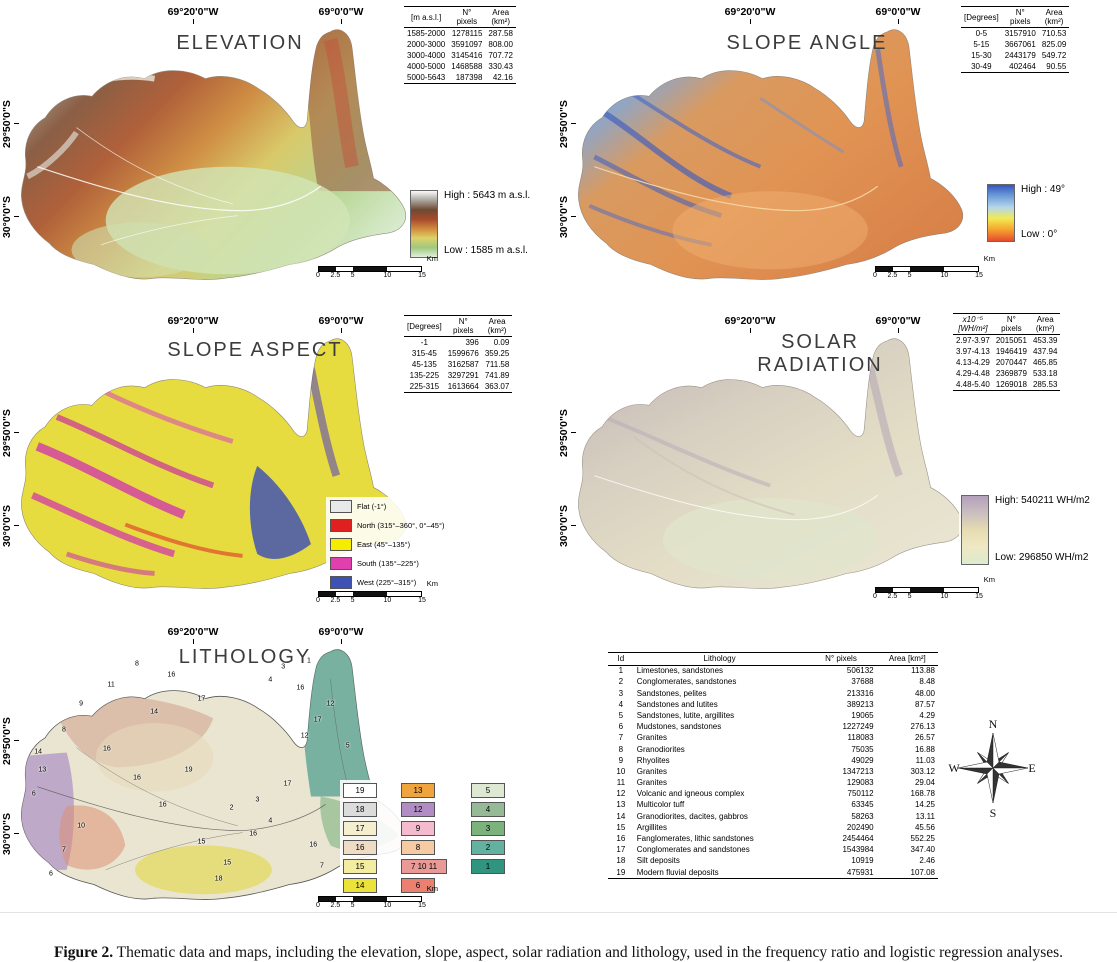 The image size is (1117, 962). Describe the element at coordinates (341, 525) in the screenshot. I see `legend-swatch` at that location.